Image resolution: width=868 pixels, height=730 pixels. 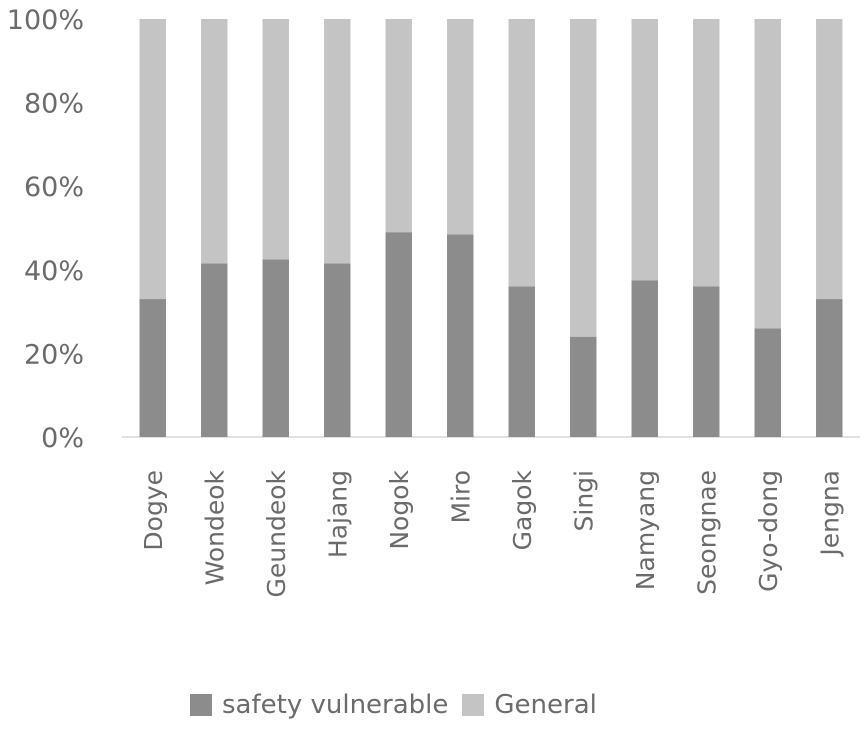 I want to click on y-tick-label: 0%, so click(x=62, y=438).